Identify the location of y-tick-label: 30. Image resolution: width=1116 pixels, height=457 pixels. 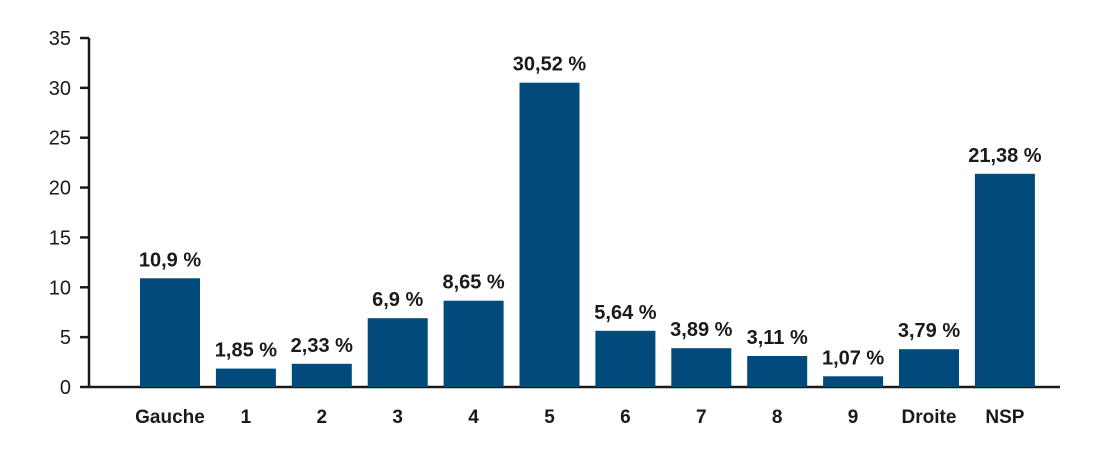
(60, 89).